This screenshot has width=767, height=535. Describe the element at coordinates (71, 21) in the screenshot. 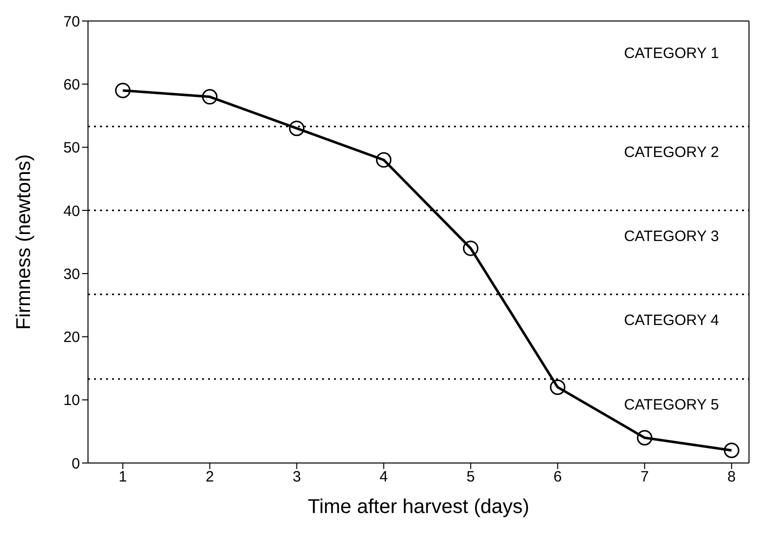

I see `y-tick-label: 70` at that location.